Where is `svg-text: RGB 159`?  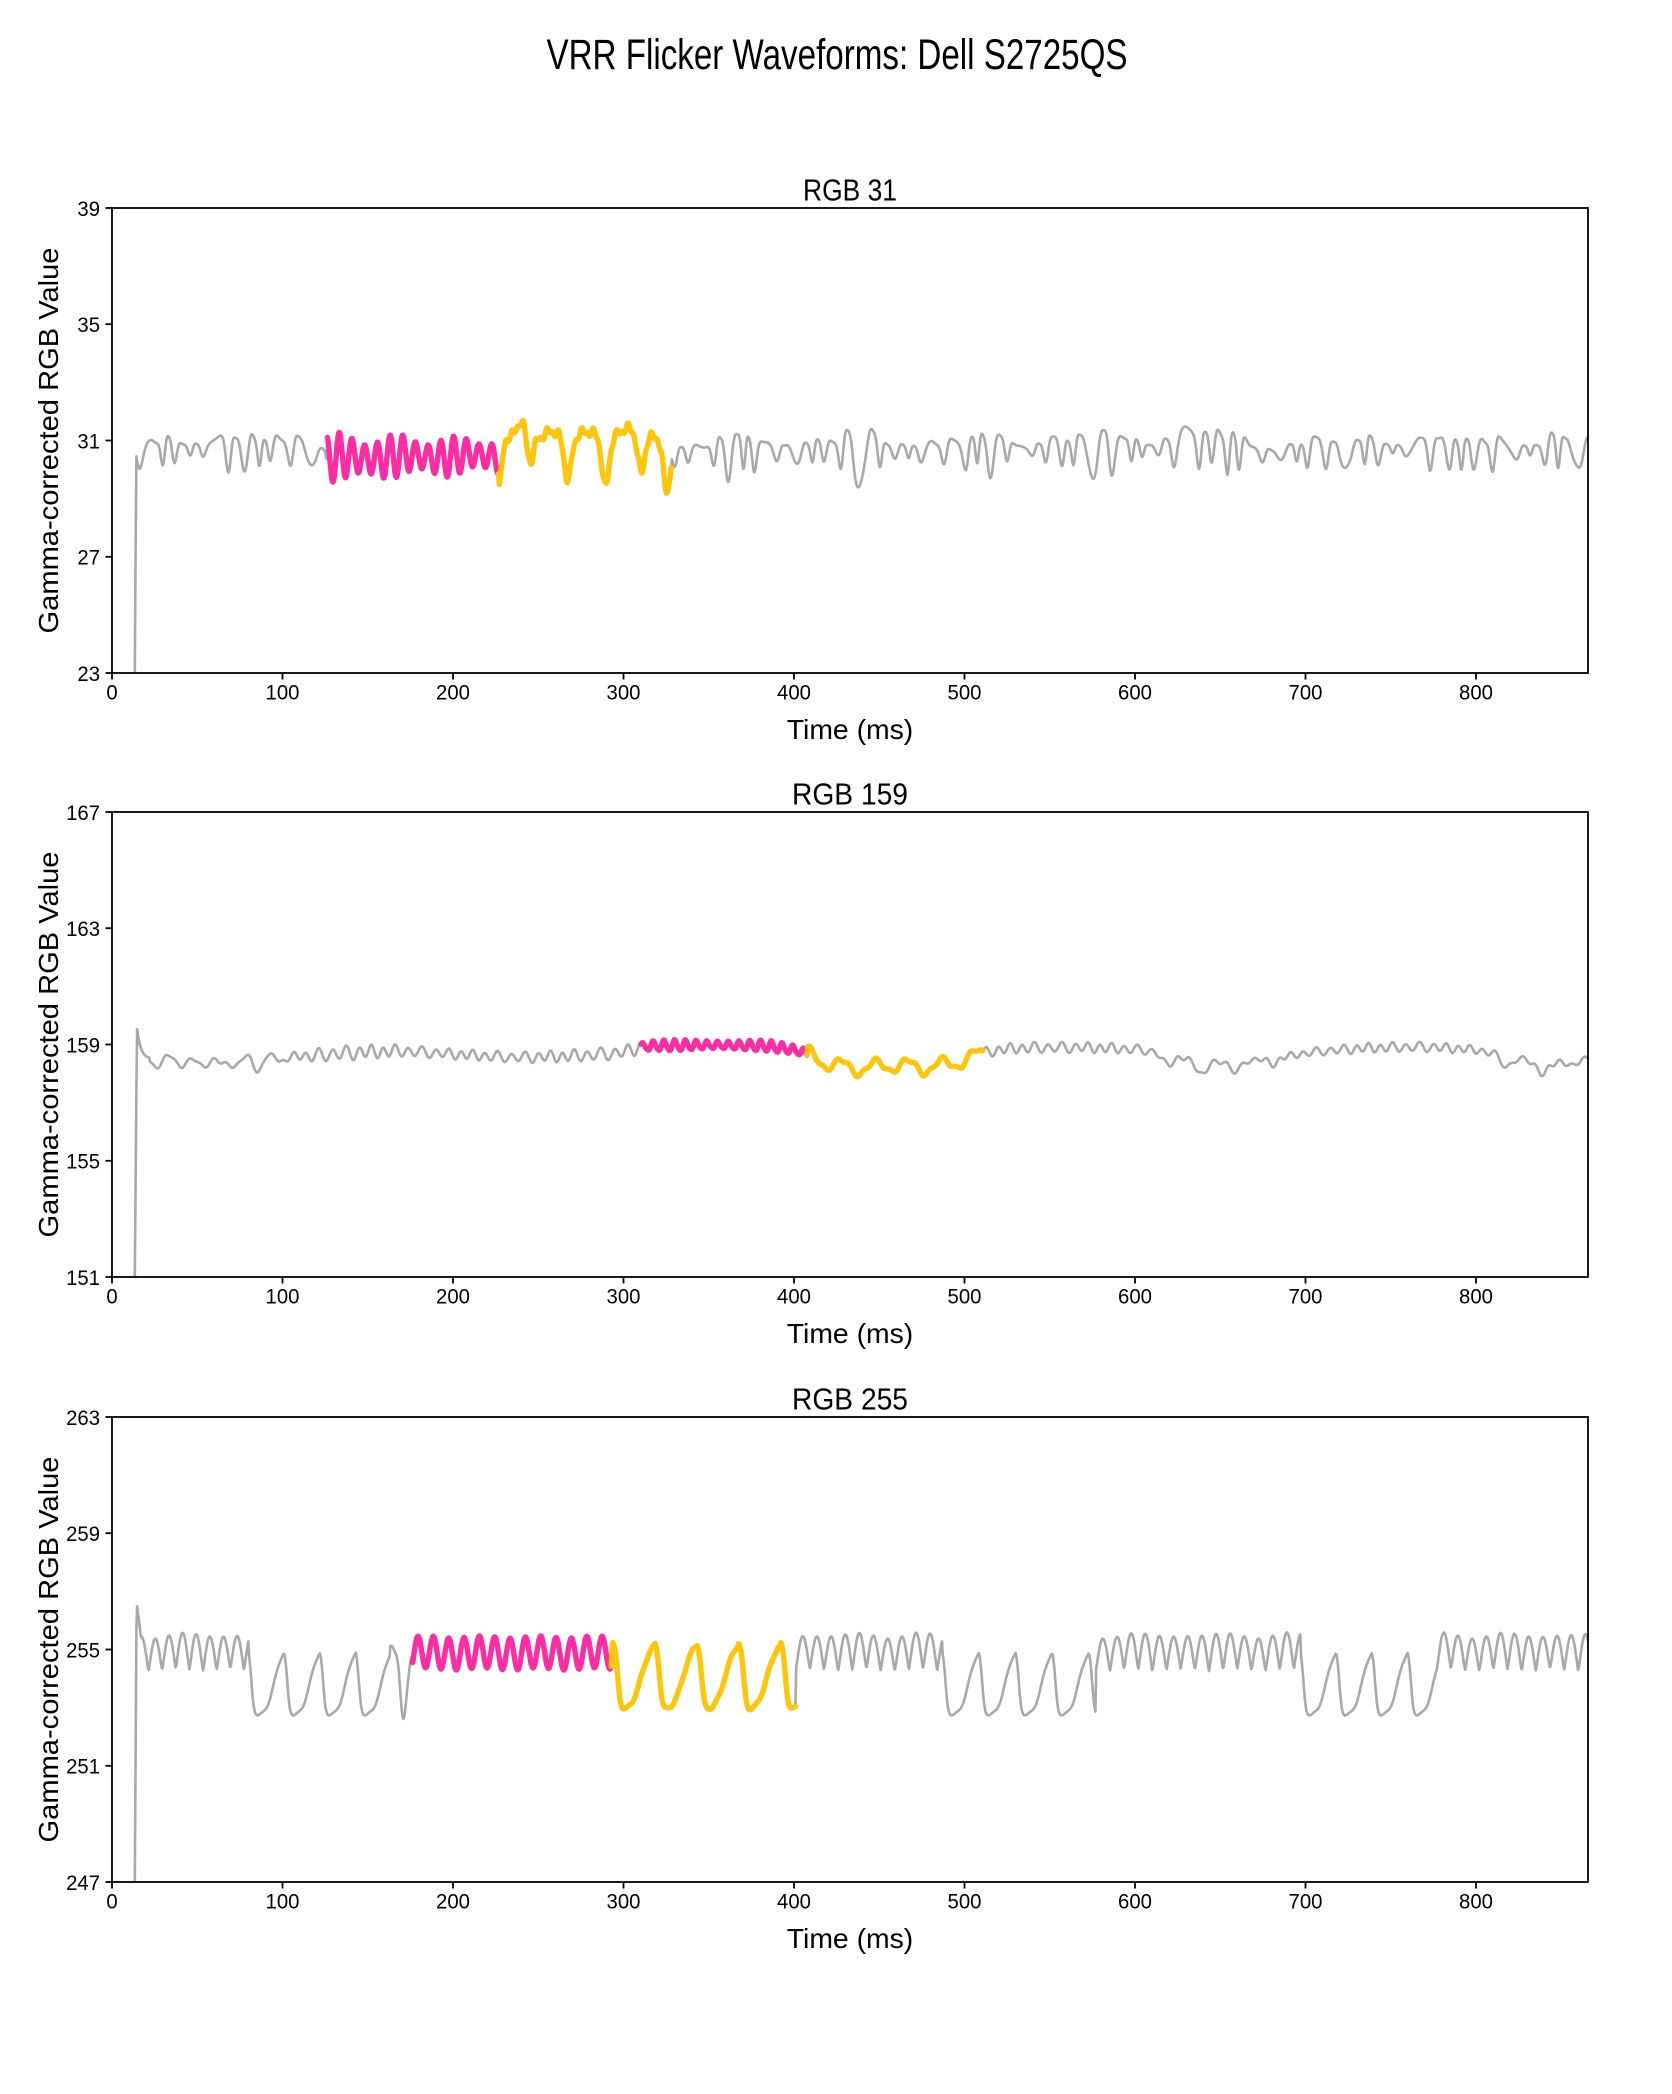
svg-text: RGB 159 is located at coordinates (850, 795).